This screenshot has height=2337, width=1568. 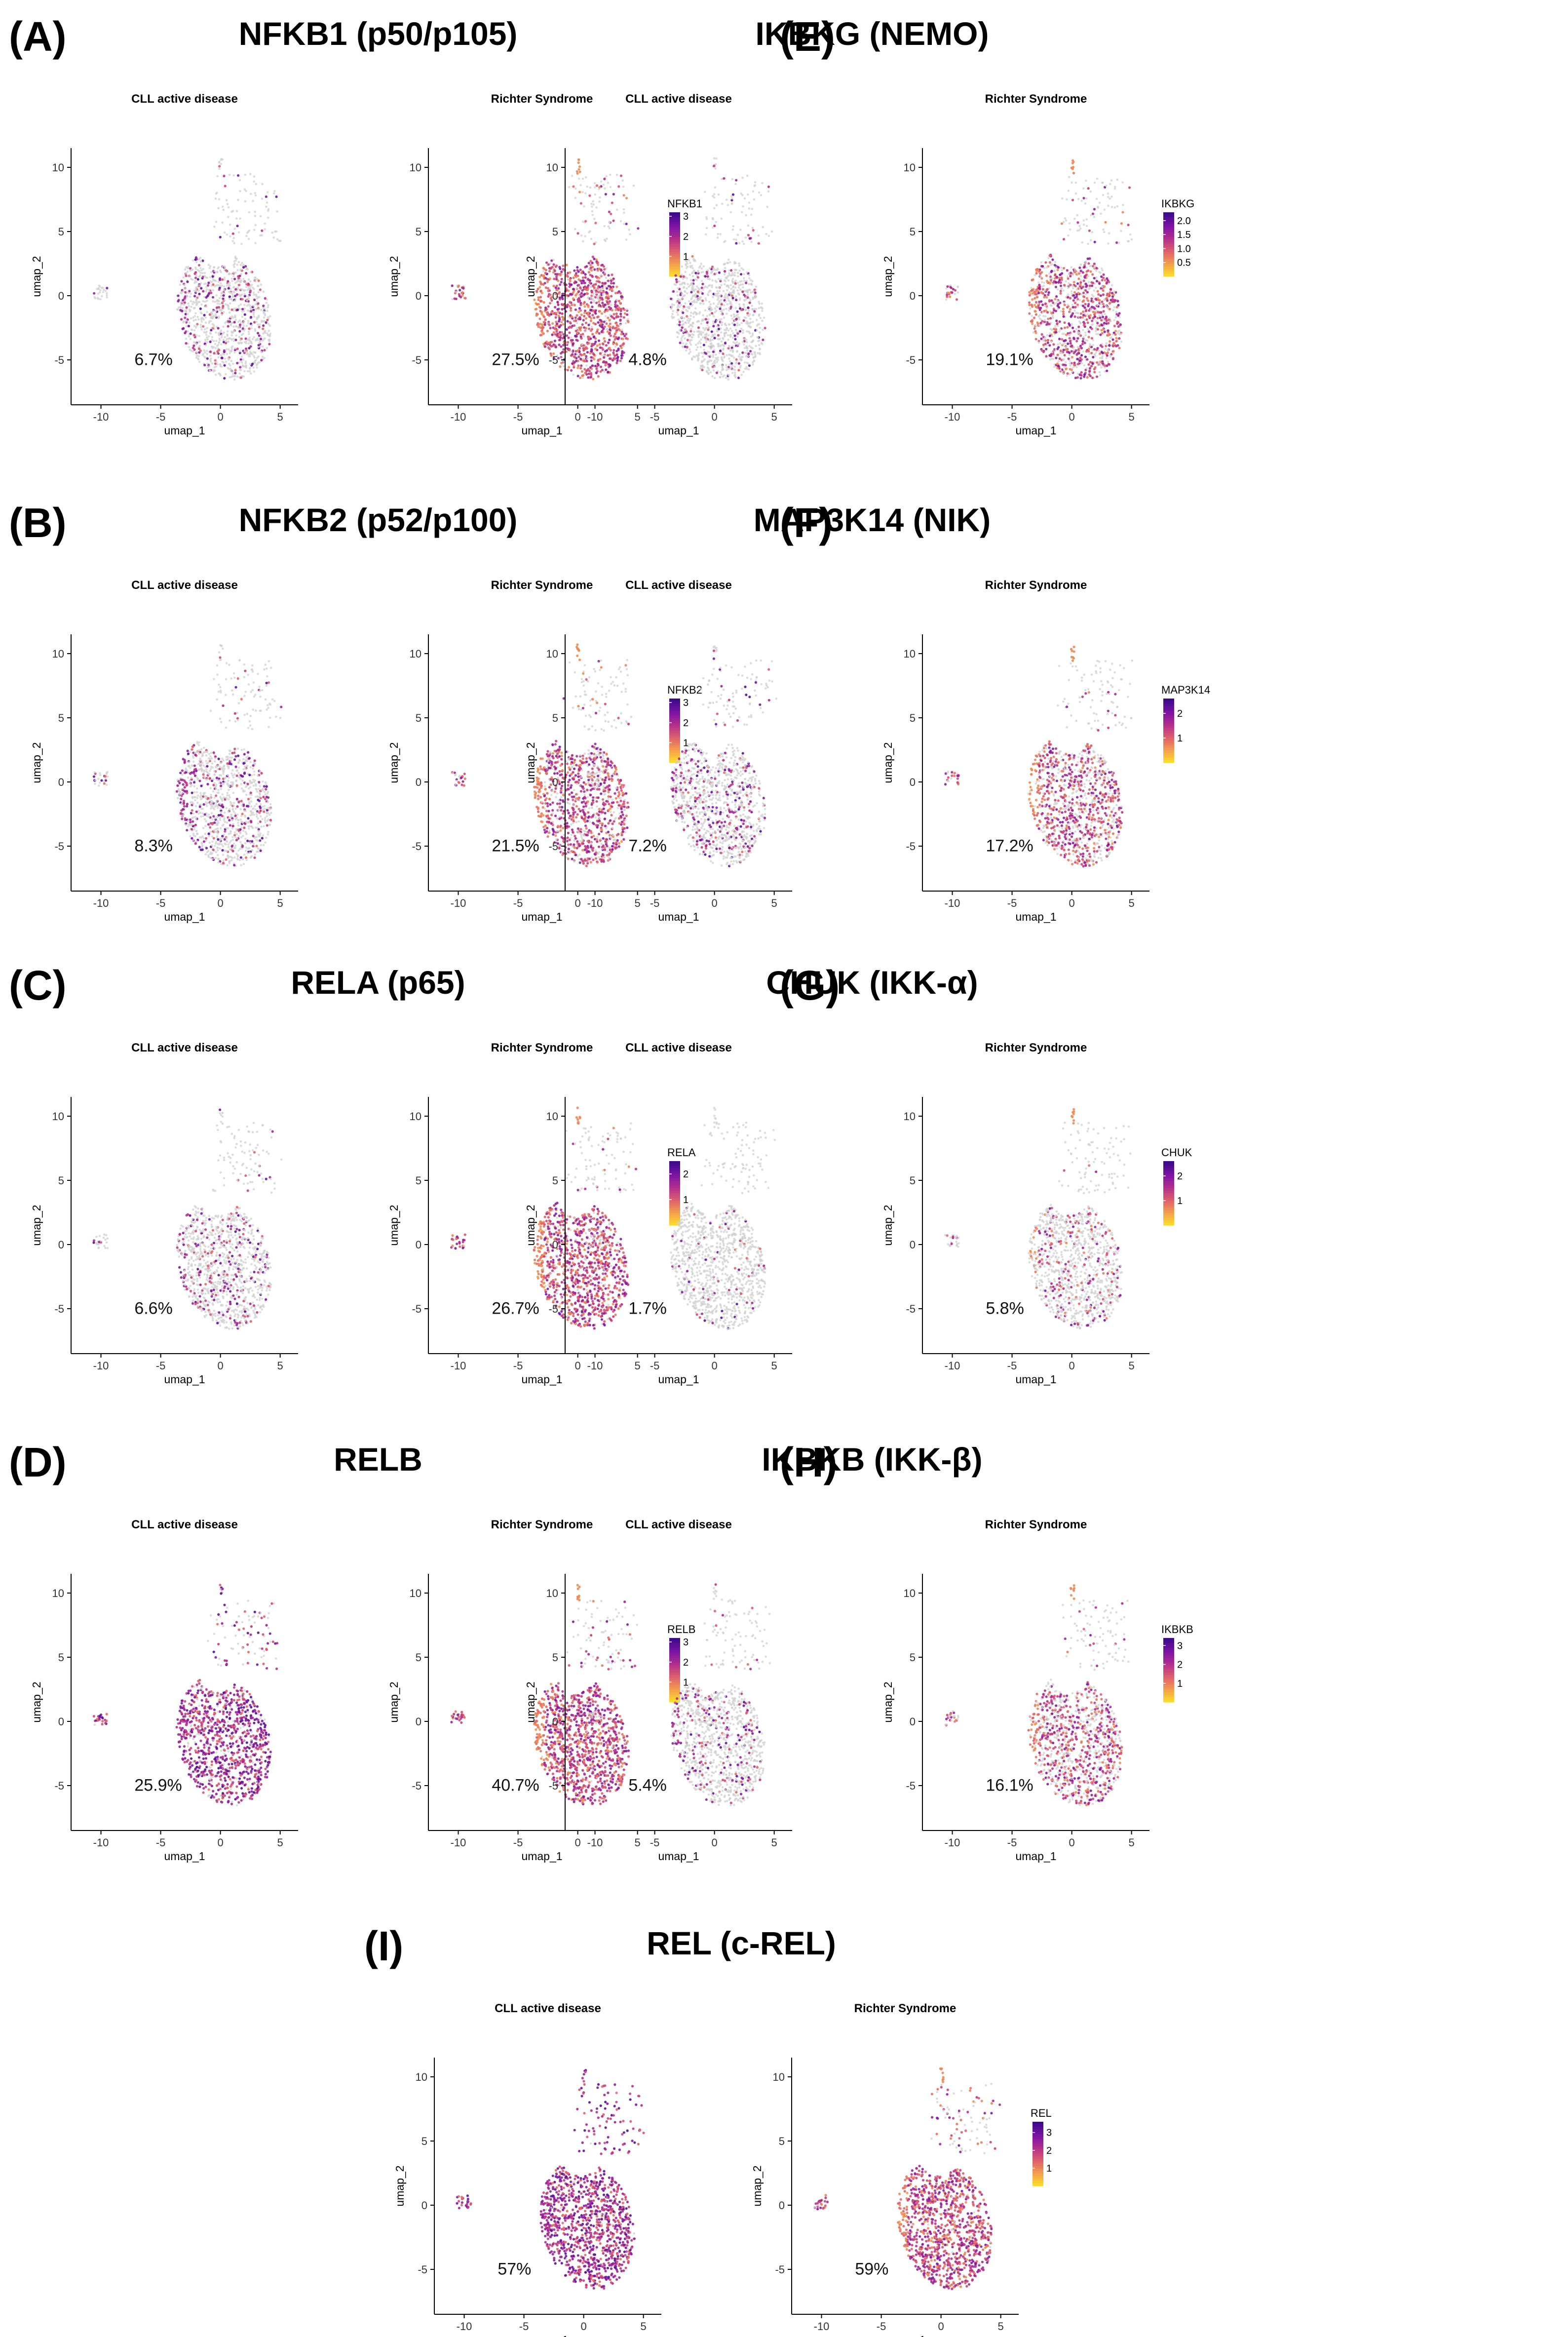 I want to click on x-tick-label: 5, so click(x=280, y=417).